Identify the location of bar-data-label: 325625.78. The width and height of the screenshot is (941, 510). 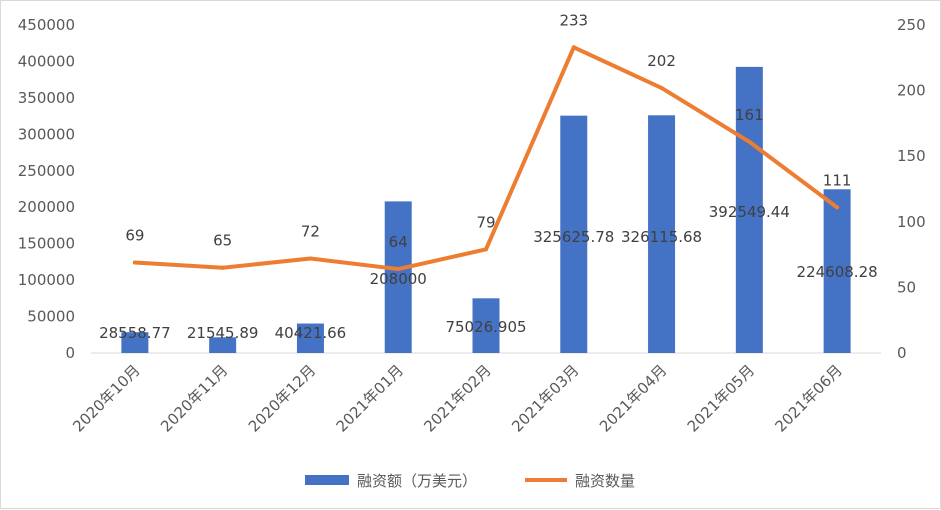
(573, 237).